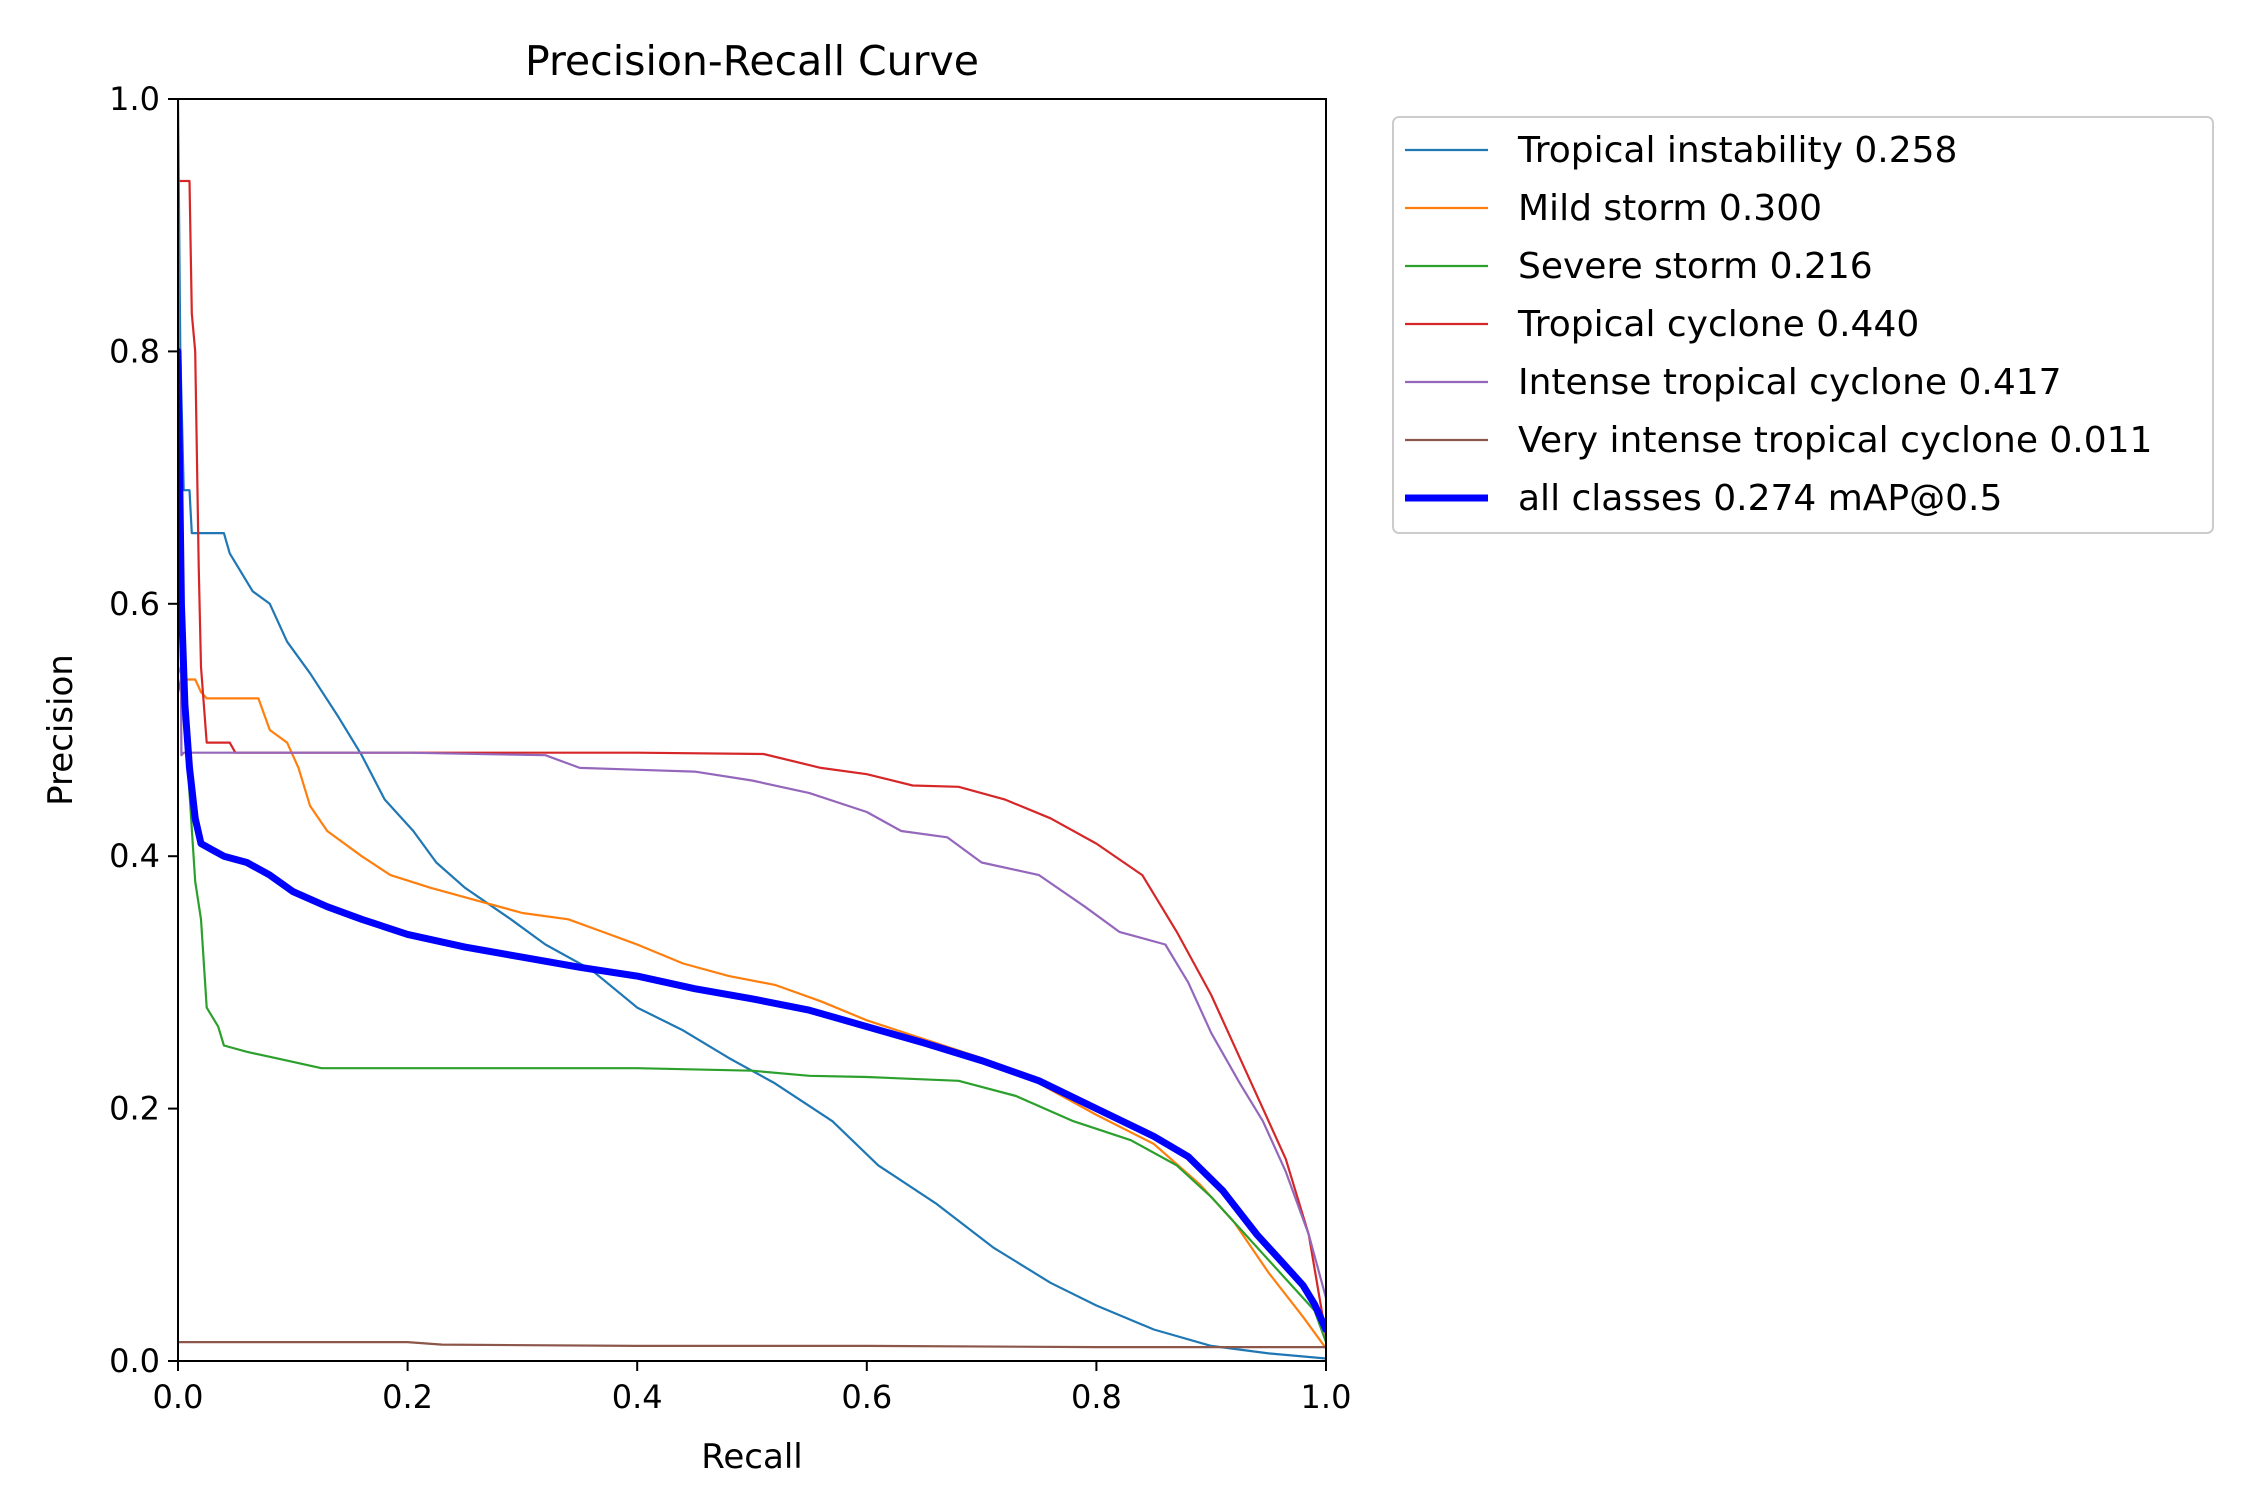  I want to click on x-tick-label: 0.0, so click(178, 1397).